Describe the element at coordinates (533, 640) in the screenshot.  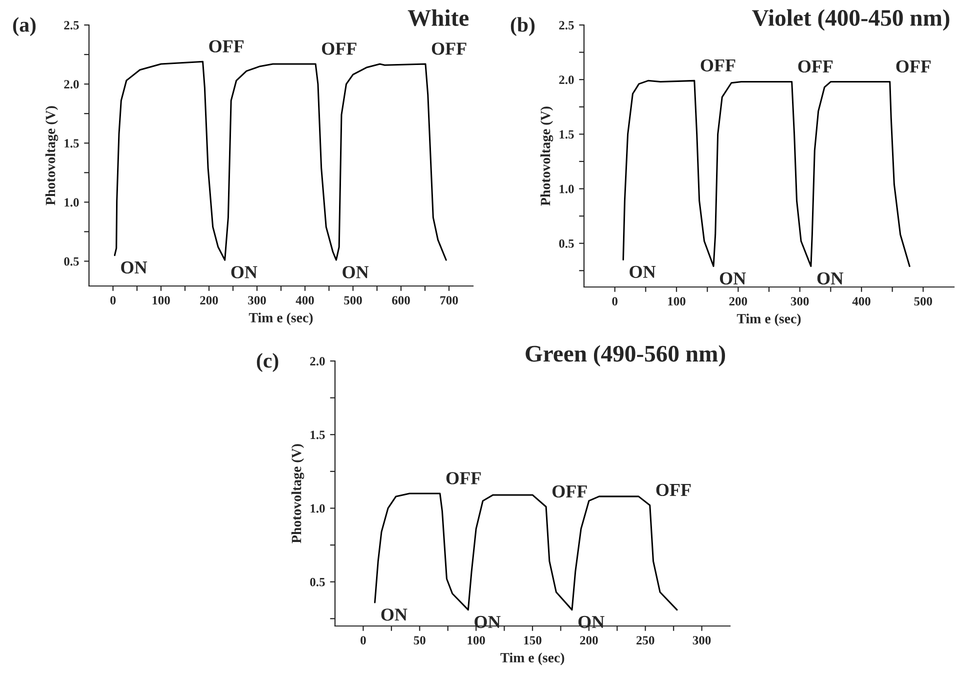
I see `x-tick-label: 150` at that location.